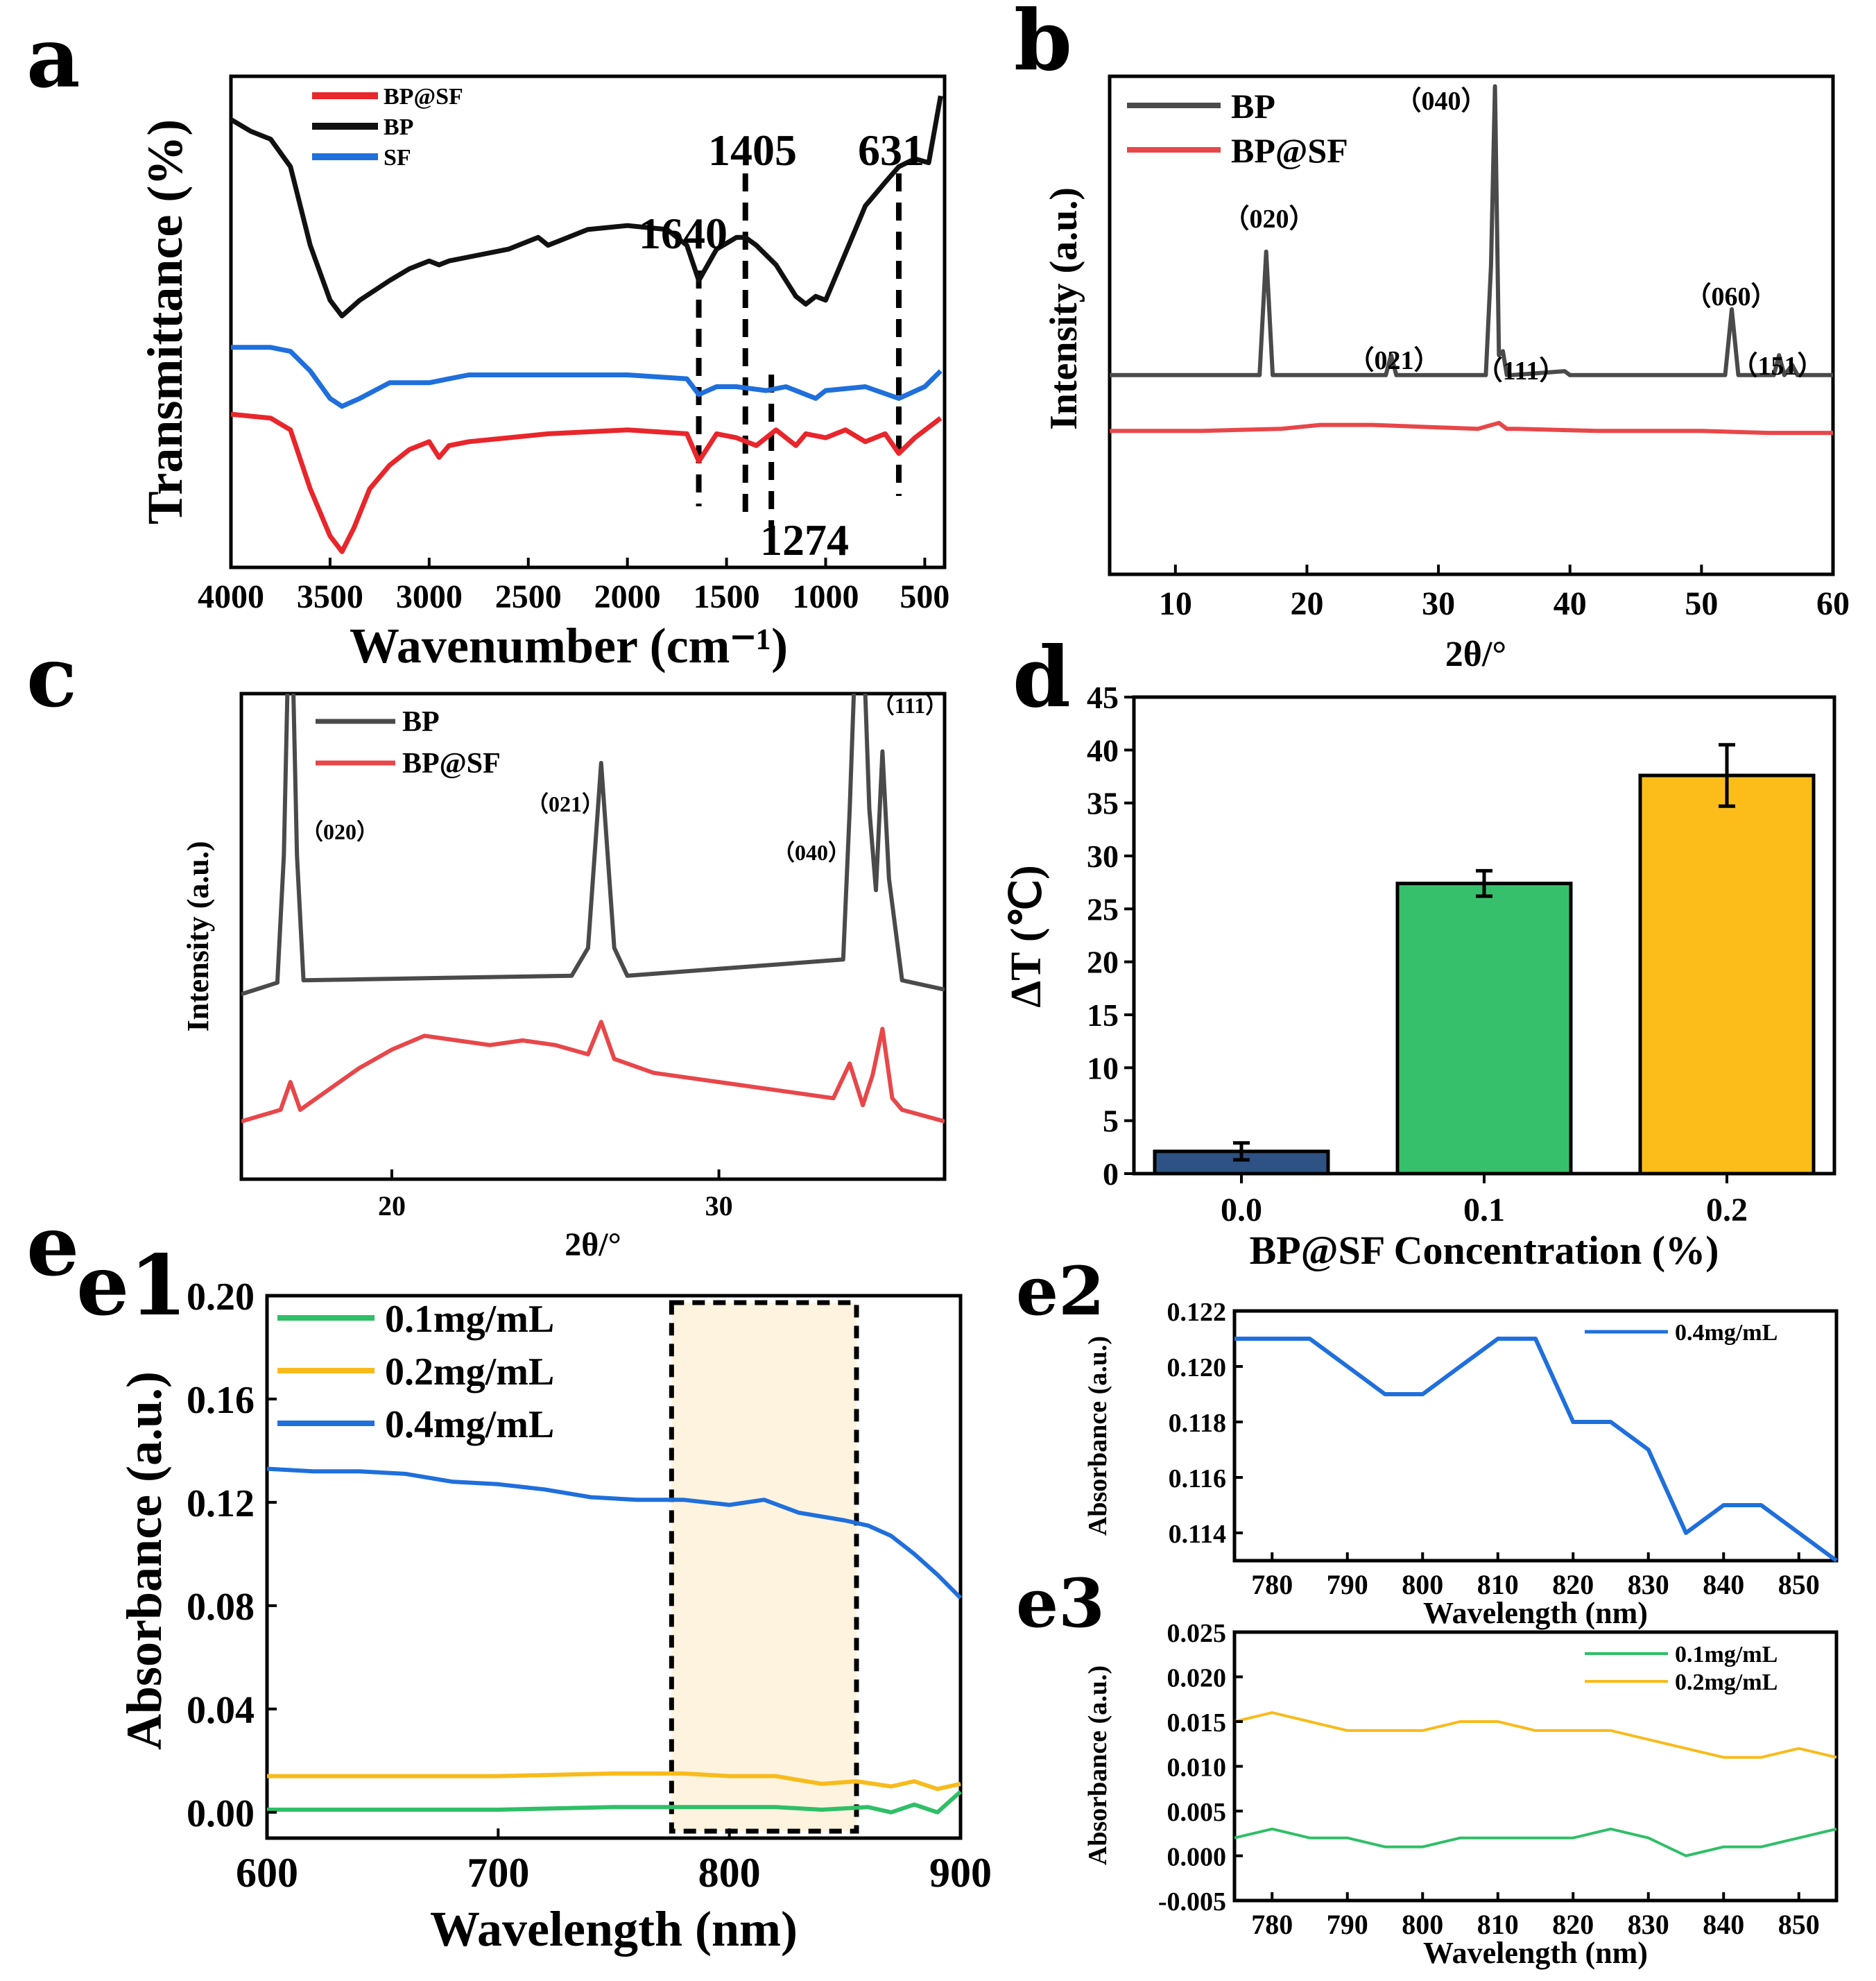 The image size is (1876, 1981). What do you see at coordinates (1060, 1291) in the screenshot?
I see `panel-letter-e2: e2` at bounding box center [1060, 1291].